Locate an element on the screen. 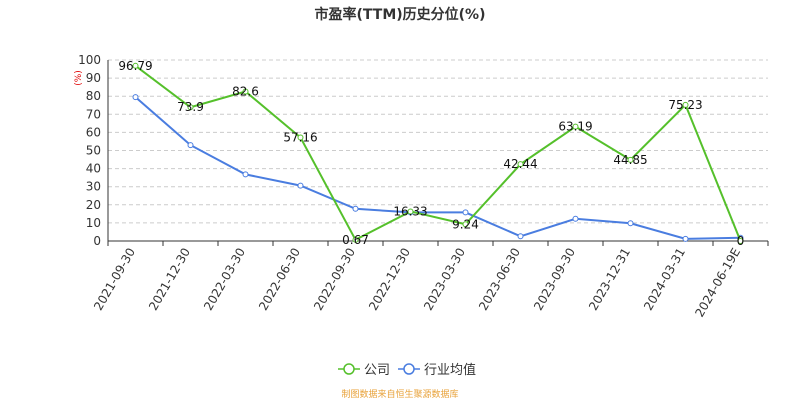 This screenshot has width=800, height=400. y-tick-label: 90 is located at coordinates (93, 78).